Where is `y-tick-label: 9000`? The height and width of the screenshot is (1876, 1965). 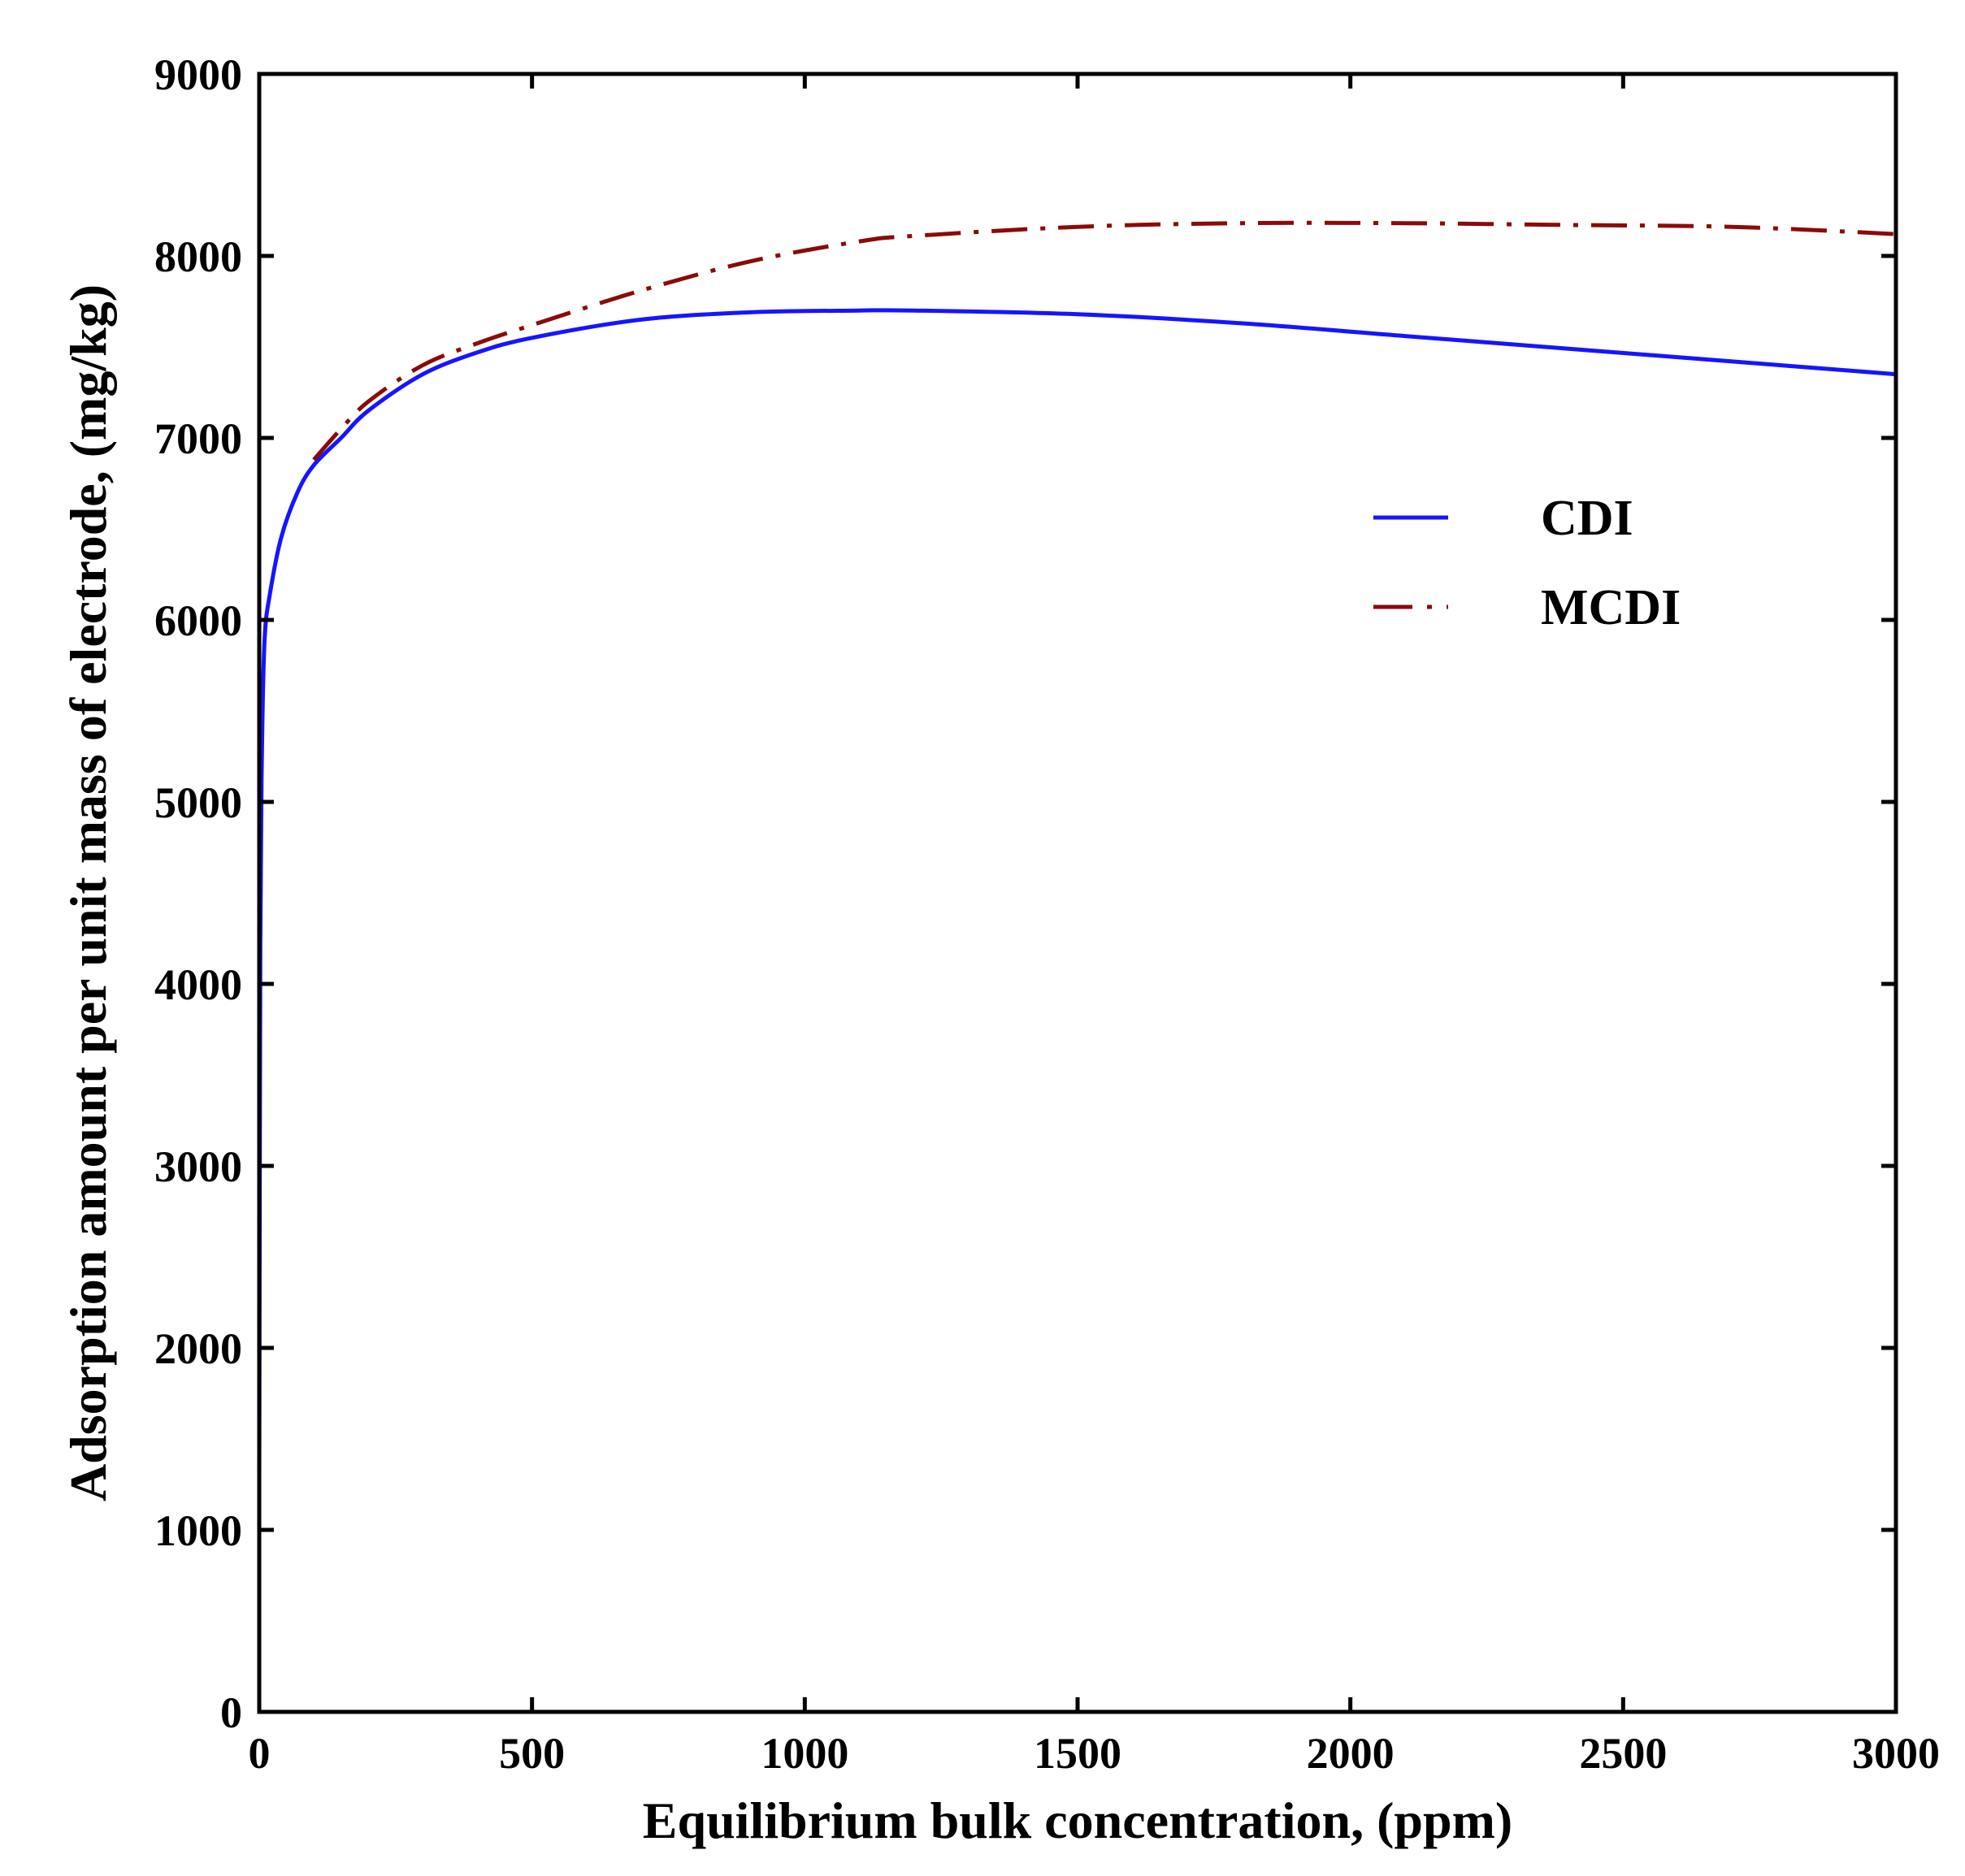 y-tick-label: 9000 is located at coordinates (198, 75).